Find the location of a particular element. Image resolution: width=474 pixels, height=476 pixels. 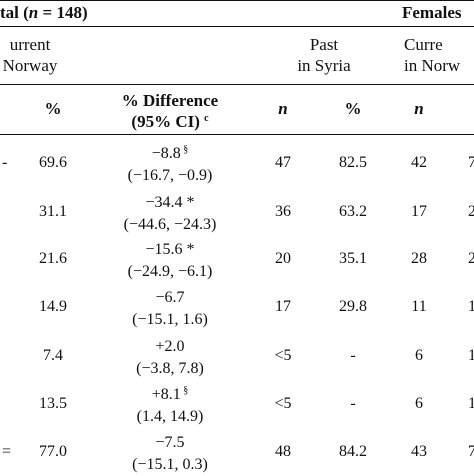

n2-cell: 11 is located at coordinates (419, 306).